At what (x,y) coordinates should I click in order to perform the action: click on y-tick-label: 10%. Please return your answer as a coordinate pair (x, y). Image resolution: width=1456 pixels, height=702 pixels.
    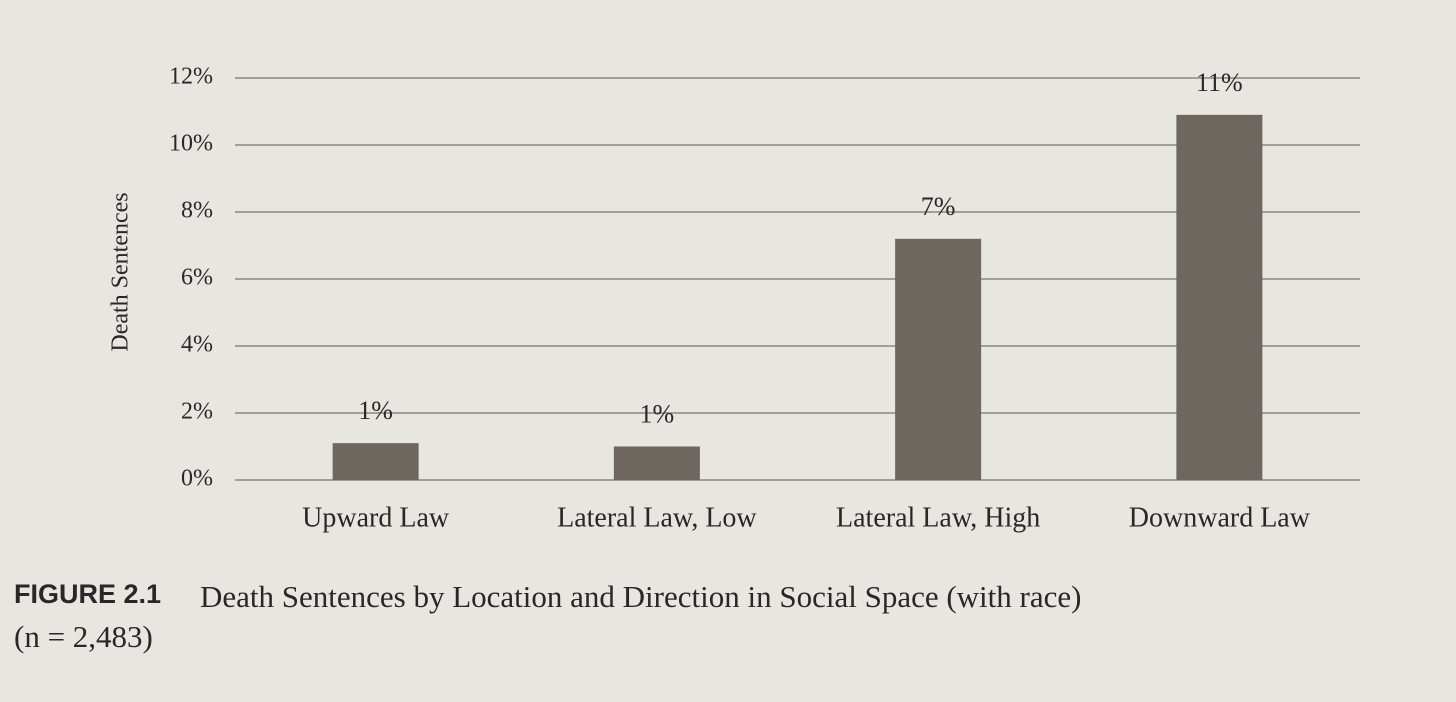
    Looking at the image, I should click on (191, 144).